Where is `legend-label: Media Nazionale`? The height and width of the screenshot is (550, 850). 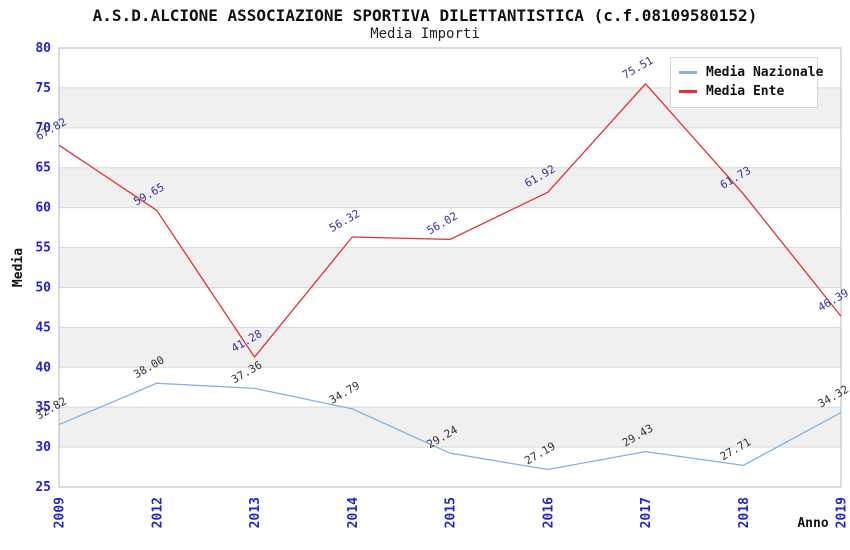
legend-label: Media Nazionale is located at coordinates (765, 72).